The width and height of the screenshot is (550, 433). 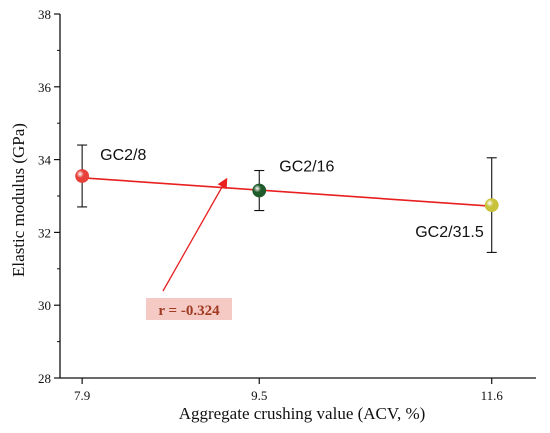 I want to click on x-tick-label: 7.9, so click(x=82, y=395).